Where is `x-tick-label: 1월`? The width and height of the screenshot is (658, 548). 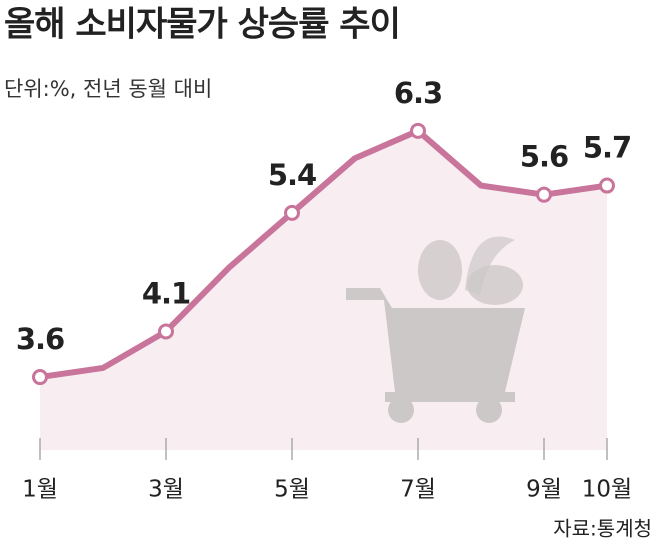
x-tick-label: 1월 is located at coordinates (40, 490).